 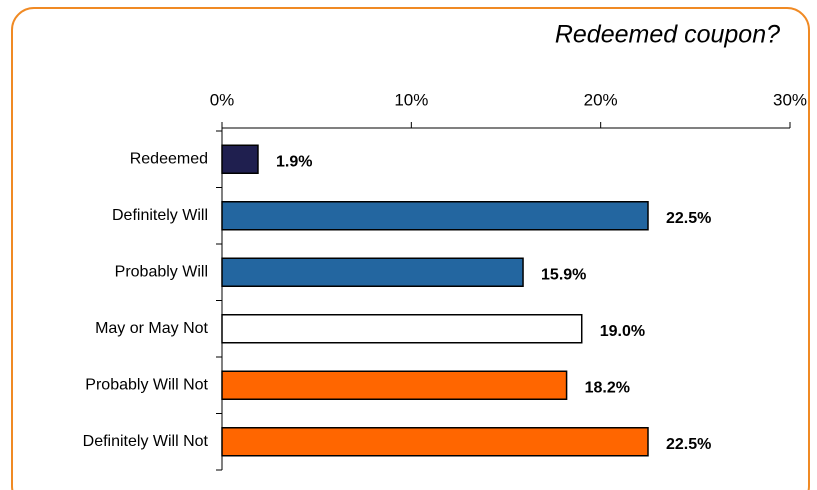 I want to click on value-label: 18.2%, so click(x=607, y=387).